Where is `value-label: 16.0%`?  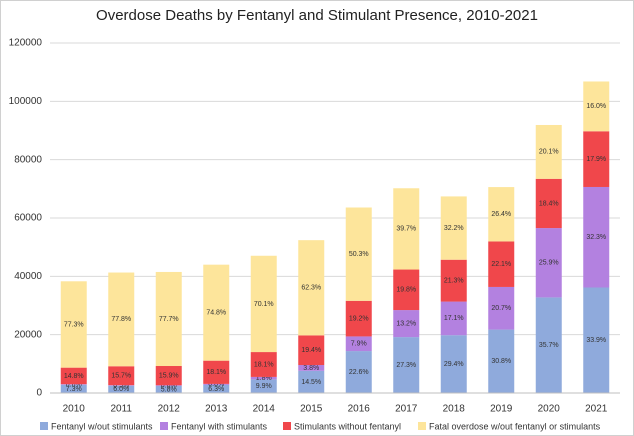
value-label: 16.0% is located at coordinates (596, 106).